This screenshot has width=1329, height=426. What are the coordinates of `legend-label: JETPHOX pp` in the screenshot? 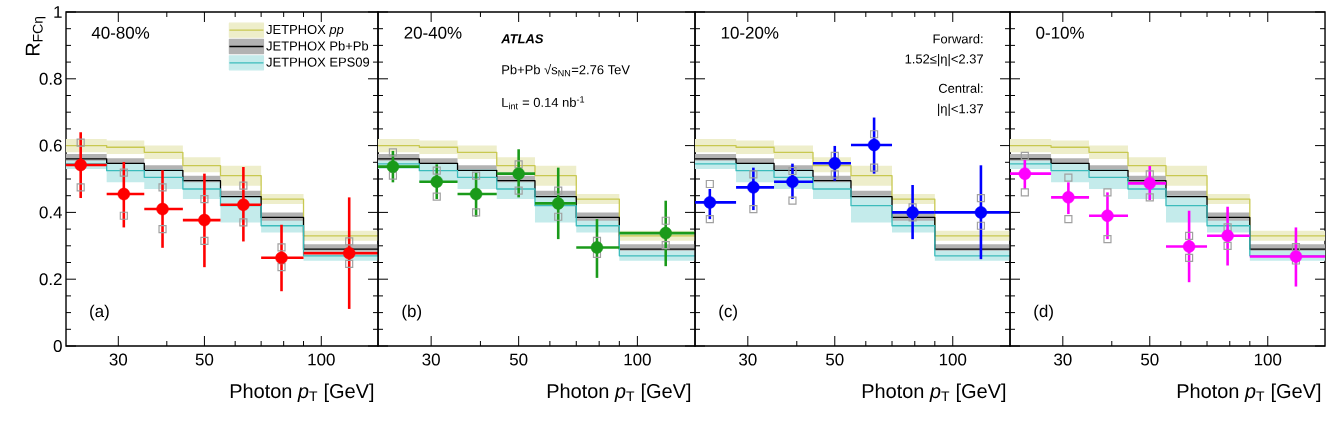 It's located at (305, 30).